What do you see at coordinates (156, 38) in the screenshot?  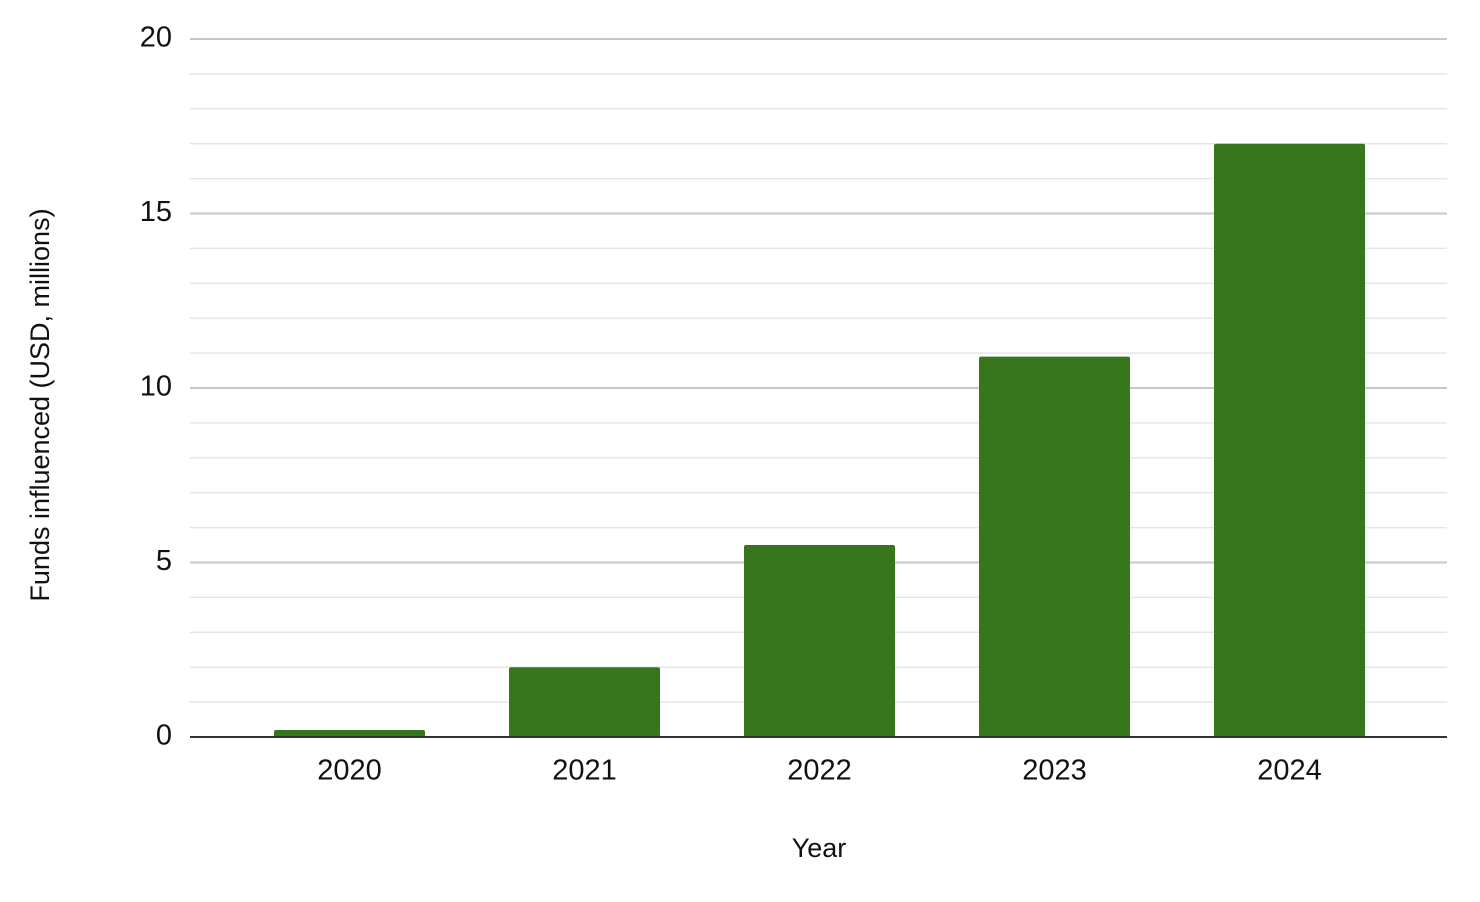 I see `y-tick-label: 20` at bounding box center [156, 38].